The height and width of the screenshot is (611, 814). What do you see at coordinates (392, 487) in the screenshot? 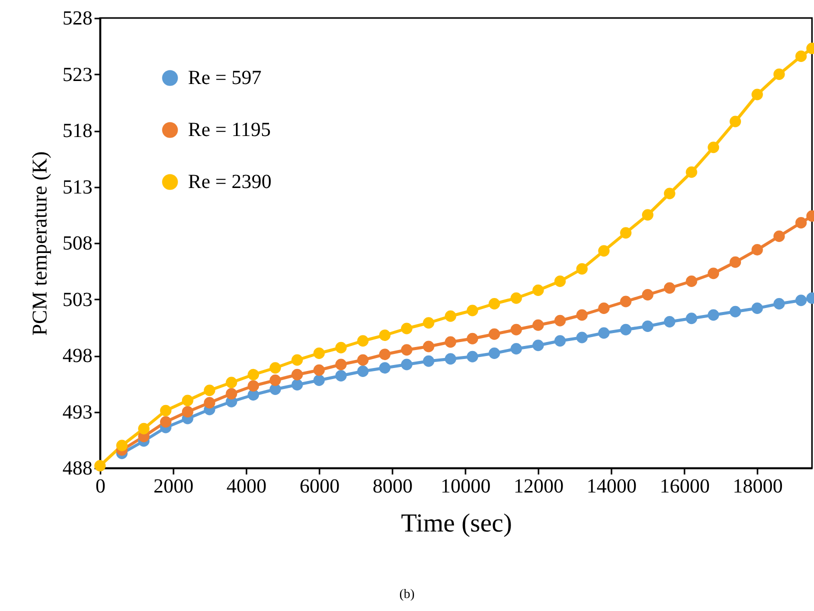
I see `x-tick-label: 8000` at bounding box center [392, 487].